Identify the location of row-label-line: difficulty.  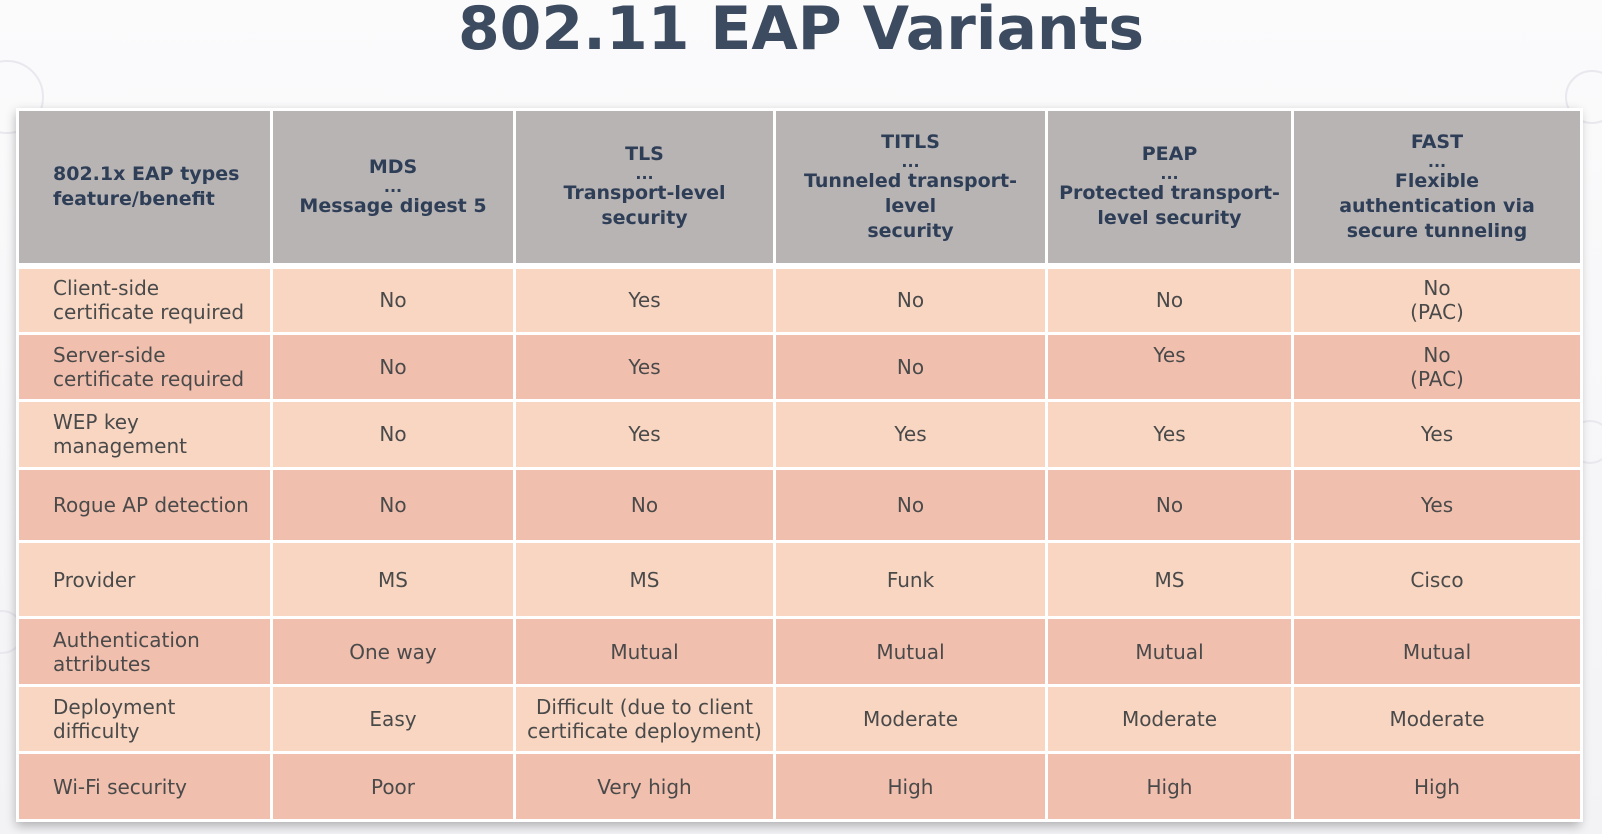
(96, 731).